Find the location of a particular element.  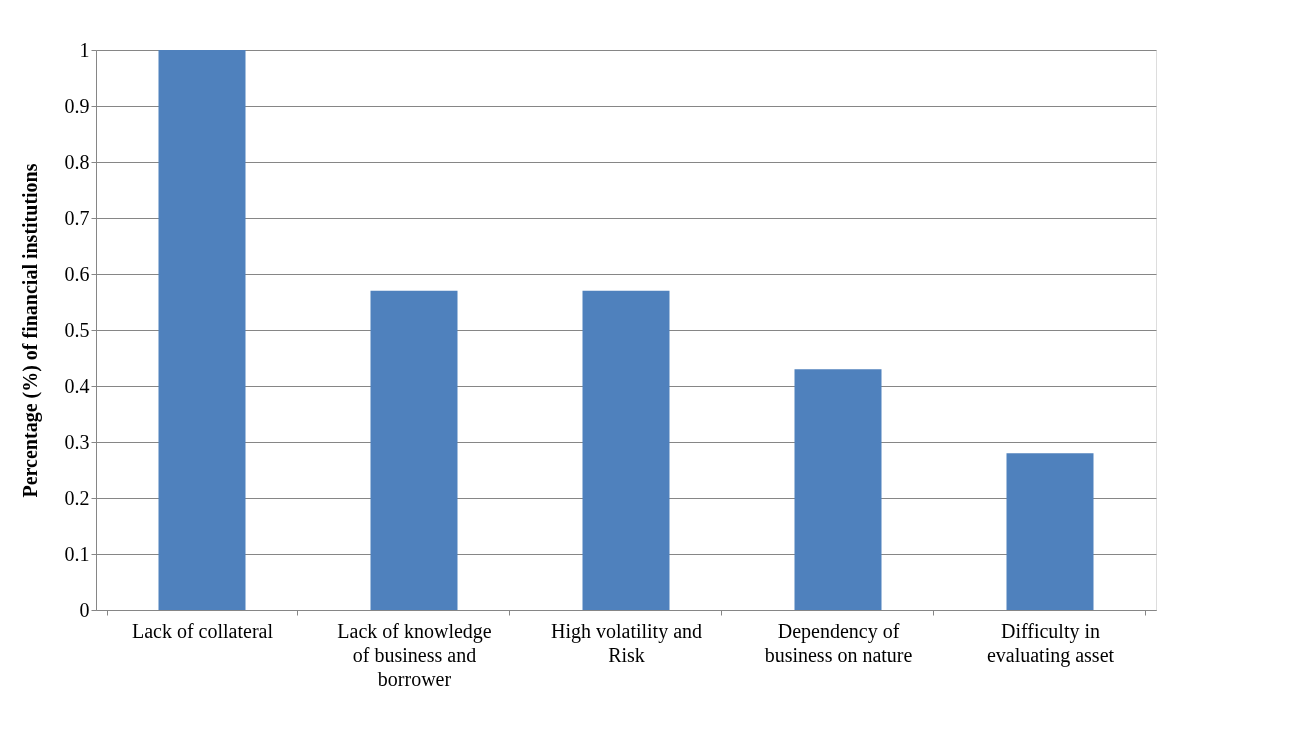

y-tick-label: 0.1 is located at coordinates (77, 553).